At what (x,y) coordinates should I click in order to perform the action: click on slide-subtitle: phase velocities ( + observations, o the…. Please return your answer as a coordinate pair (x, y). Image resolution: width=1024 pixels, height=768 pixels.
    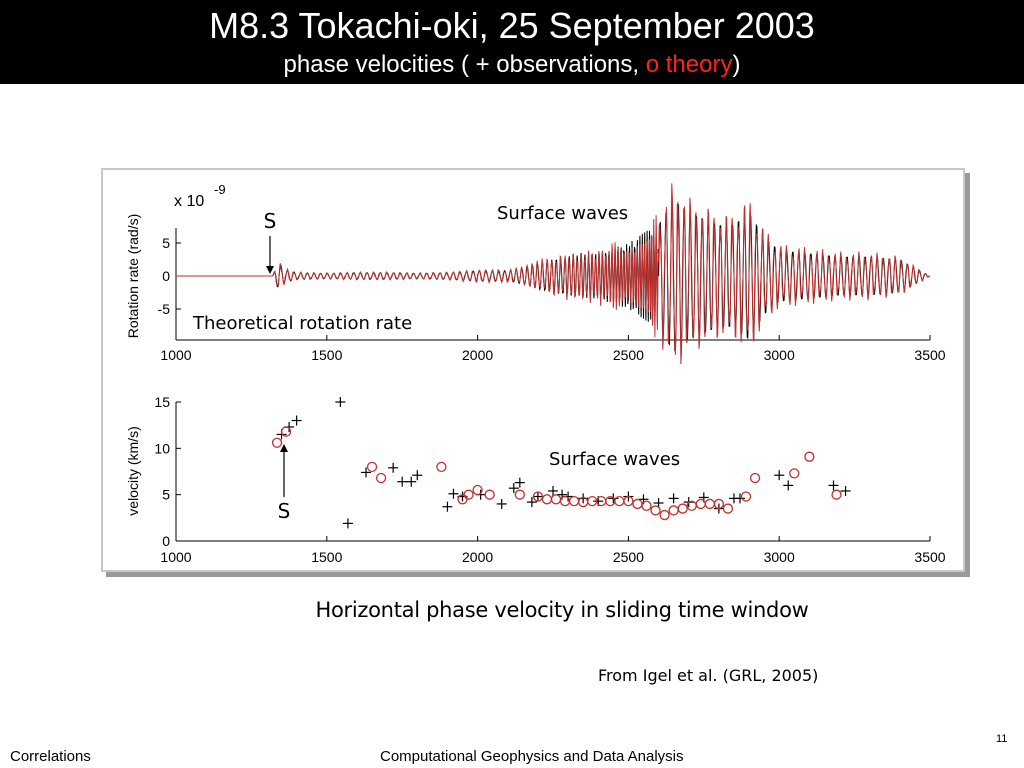
    Looking at the image, I should click on (512, 65).